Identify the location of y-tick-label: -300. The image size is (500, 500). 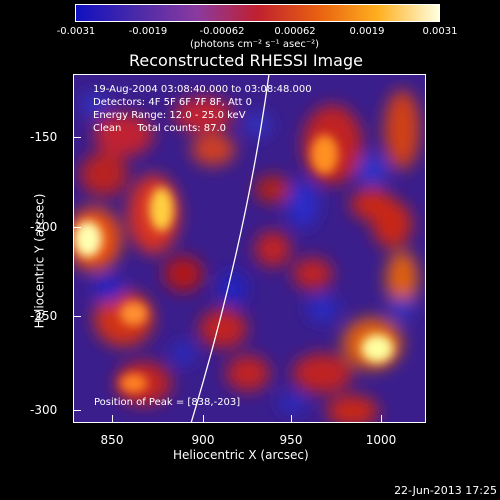
(44, 410).